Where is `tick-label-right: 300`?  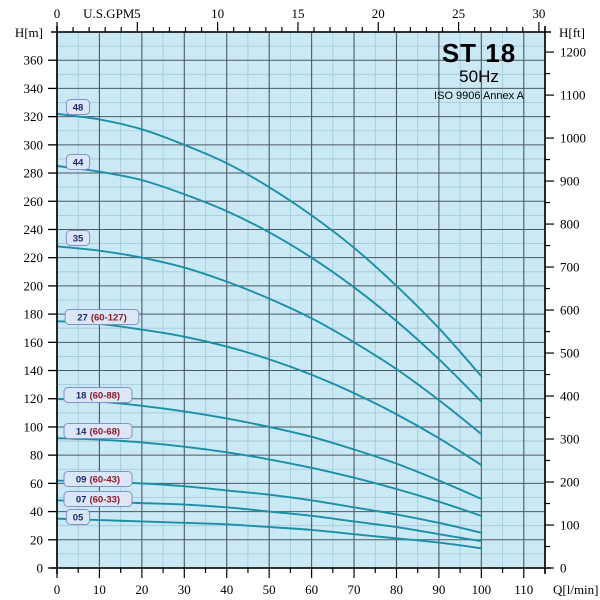 tick-label-right: 300 is located at coordinates (570, 439).